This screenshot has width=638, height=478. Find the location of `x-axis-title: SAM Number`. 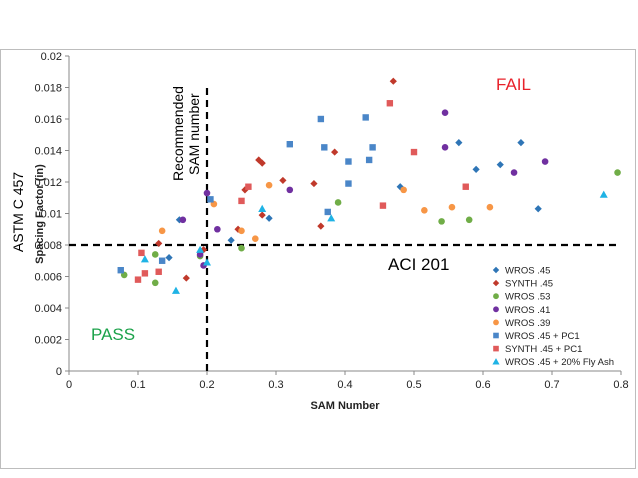

x-axis-title: SAM Number is located at coordinates (345, 406).